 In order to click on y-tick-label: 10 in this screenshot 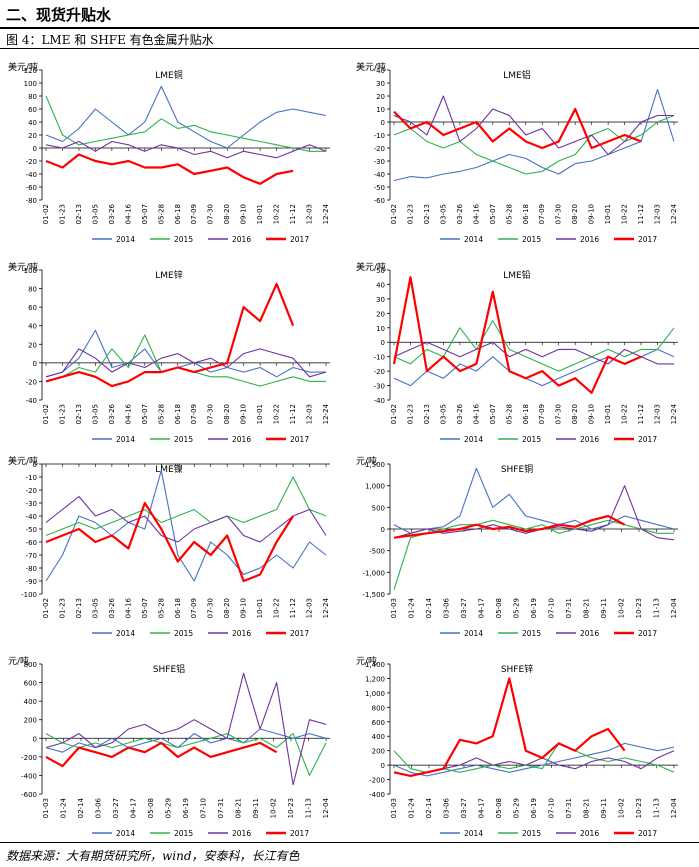, I will do `click(380, 329)`.